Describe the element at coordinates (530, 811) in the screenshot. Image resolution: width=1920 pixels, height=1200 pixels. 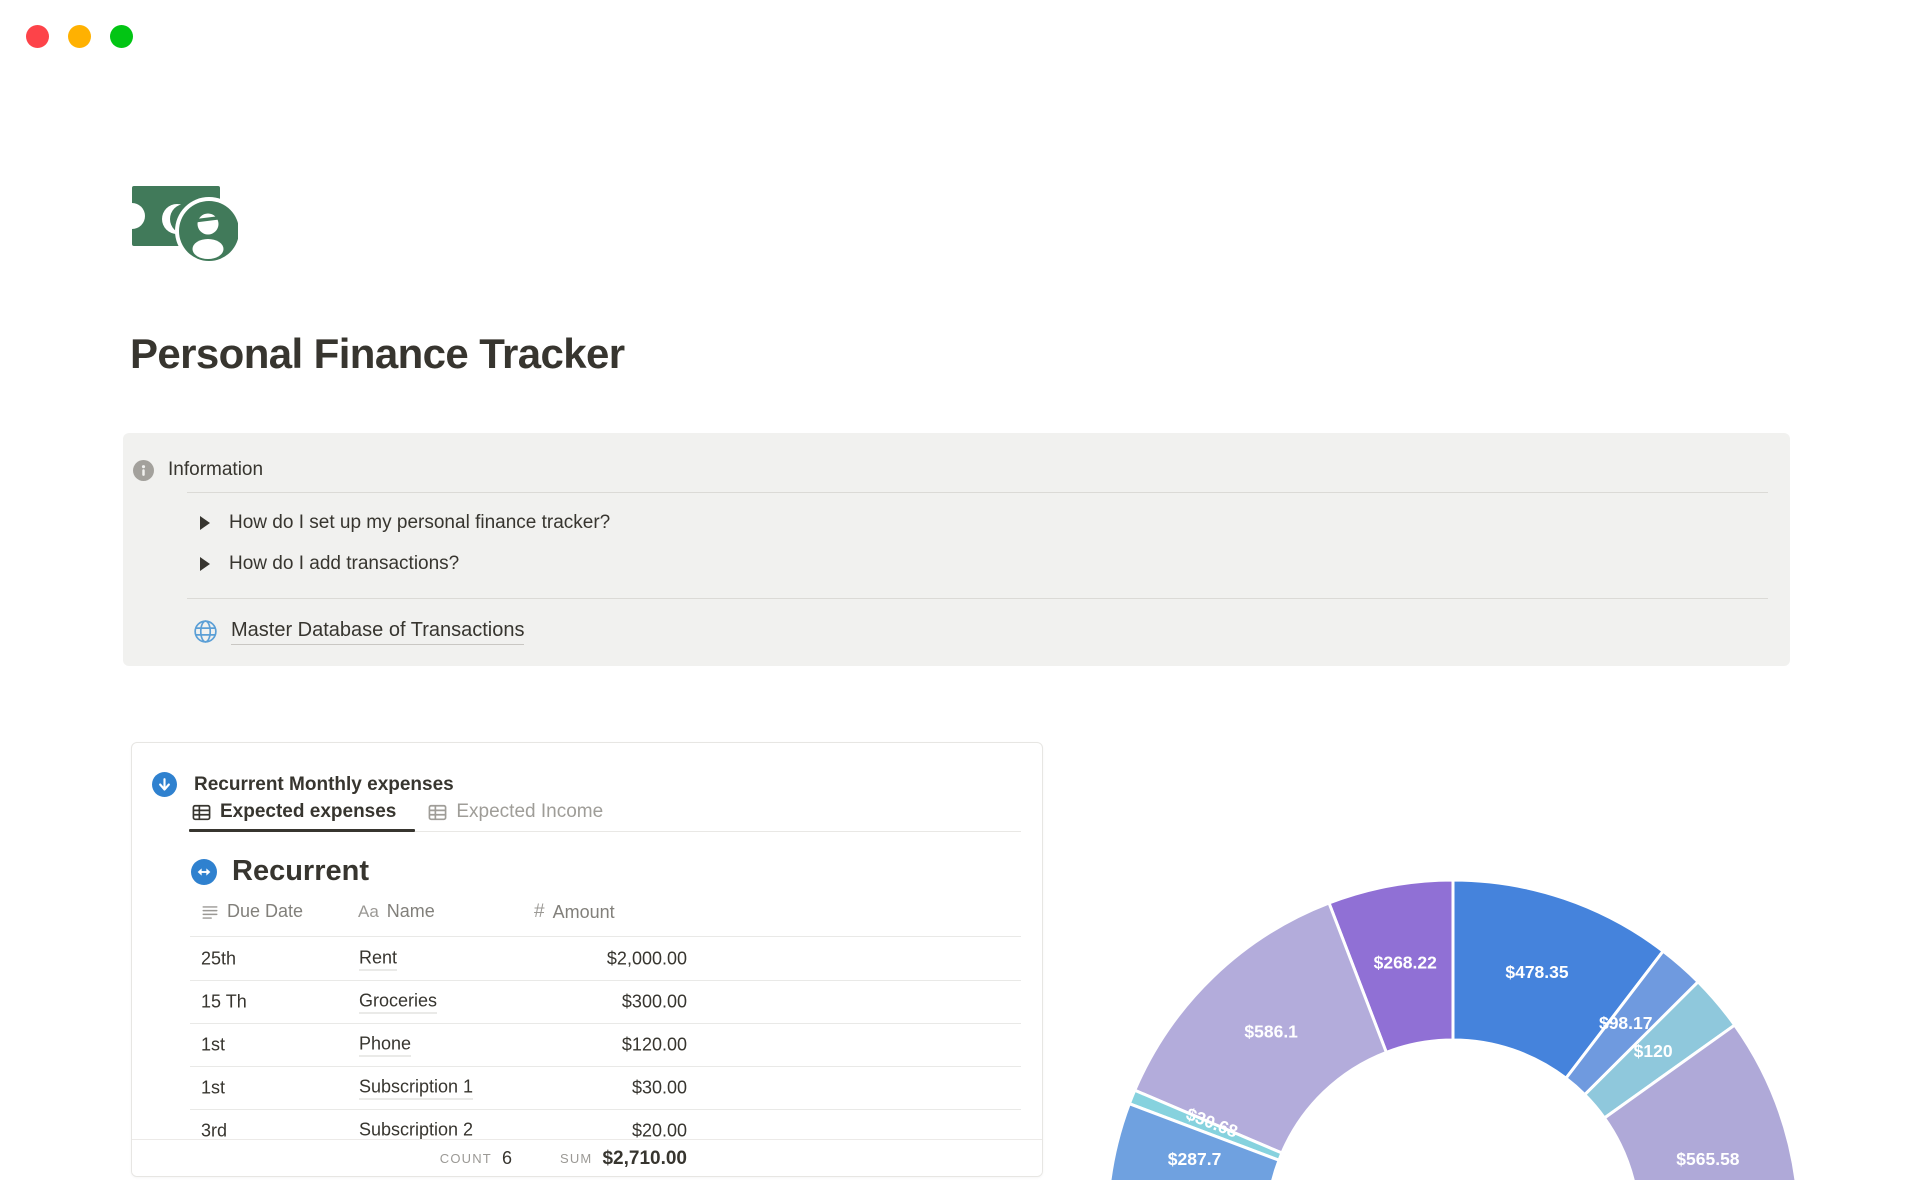
I see `tab-label: Expected Income` at that location.